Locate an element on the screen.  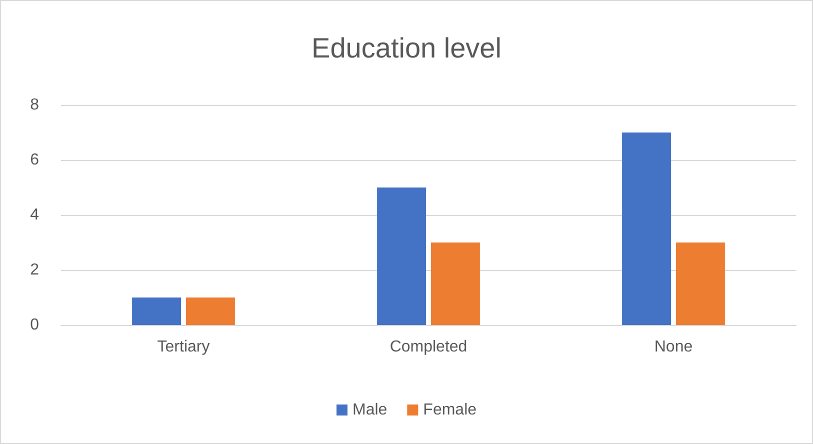
y-tick-label: 2 is located at coordinates (35, 270).